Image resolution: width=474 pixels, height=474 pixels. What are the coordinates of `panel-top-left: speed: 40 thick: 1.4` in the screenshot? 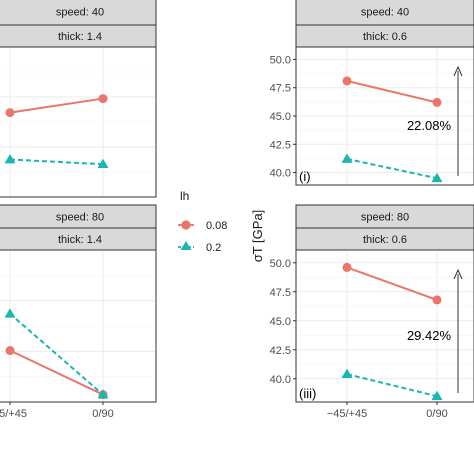 It's located at (78, 99).